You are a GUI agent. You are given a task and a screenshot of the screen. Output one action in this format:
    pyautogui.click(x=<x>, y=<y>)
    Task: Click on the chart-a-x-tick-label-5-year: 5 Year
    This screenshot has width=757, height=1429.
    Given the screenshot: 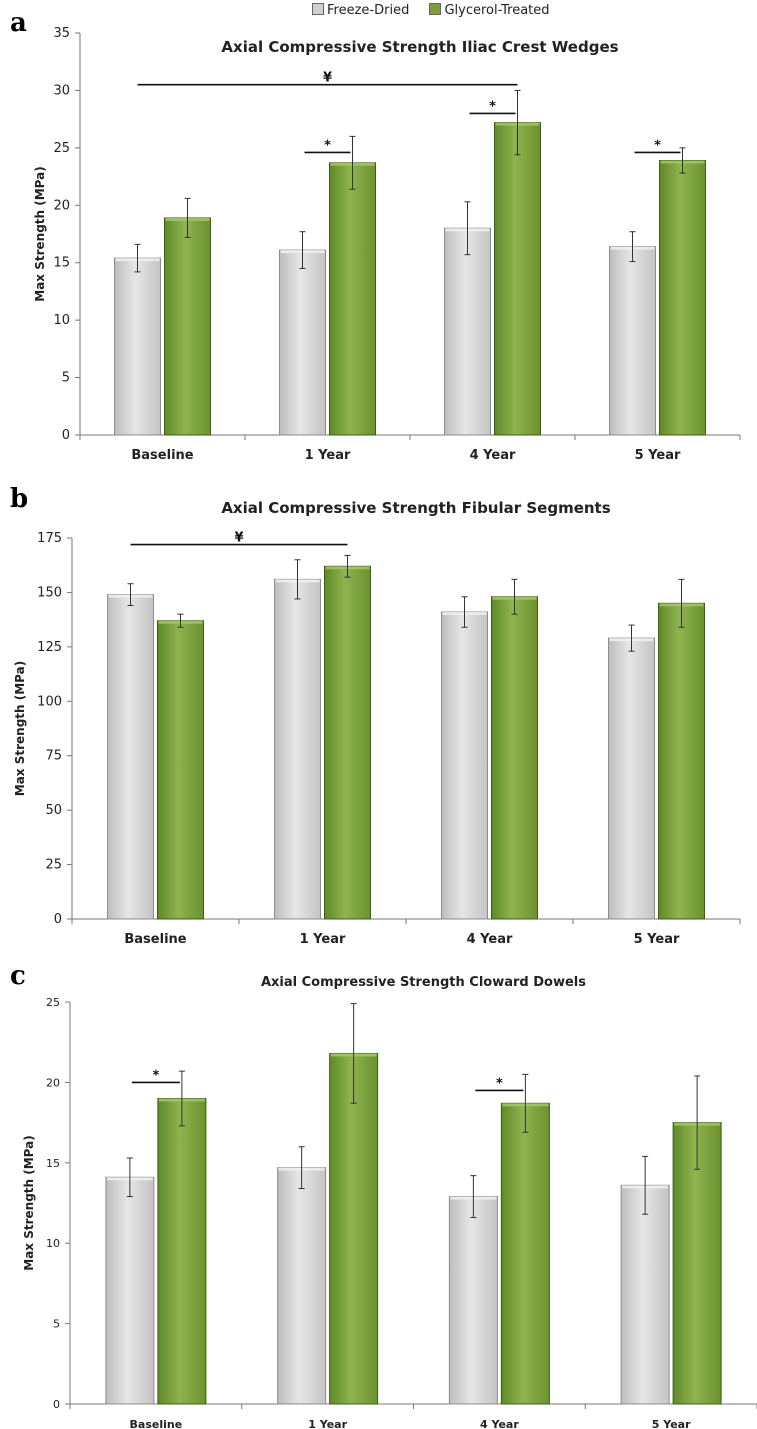 What is the action you would take?
    pyautogui.click(x=658, y=455)
    